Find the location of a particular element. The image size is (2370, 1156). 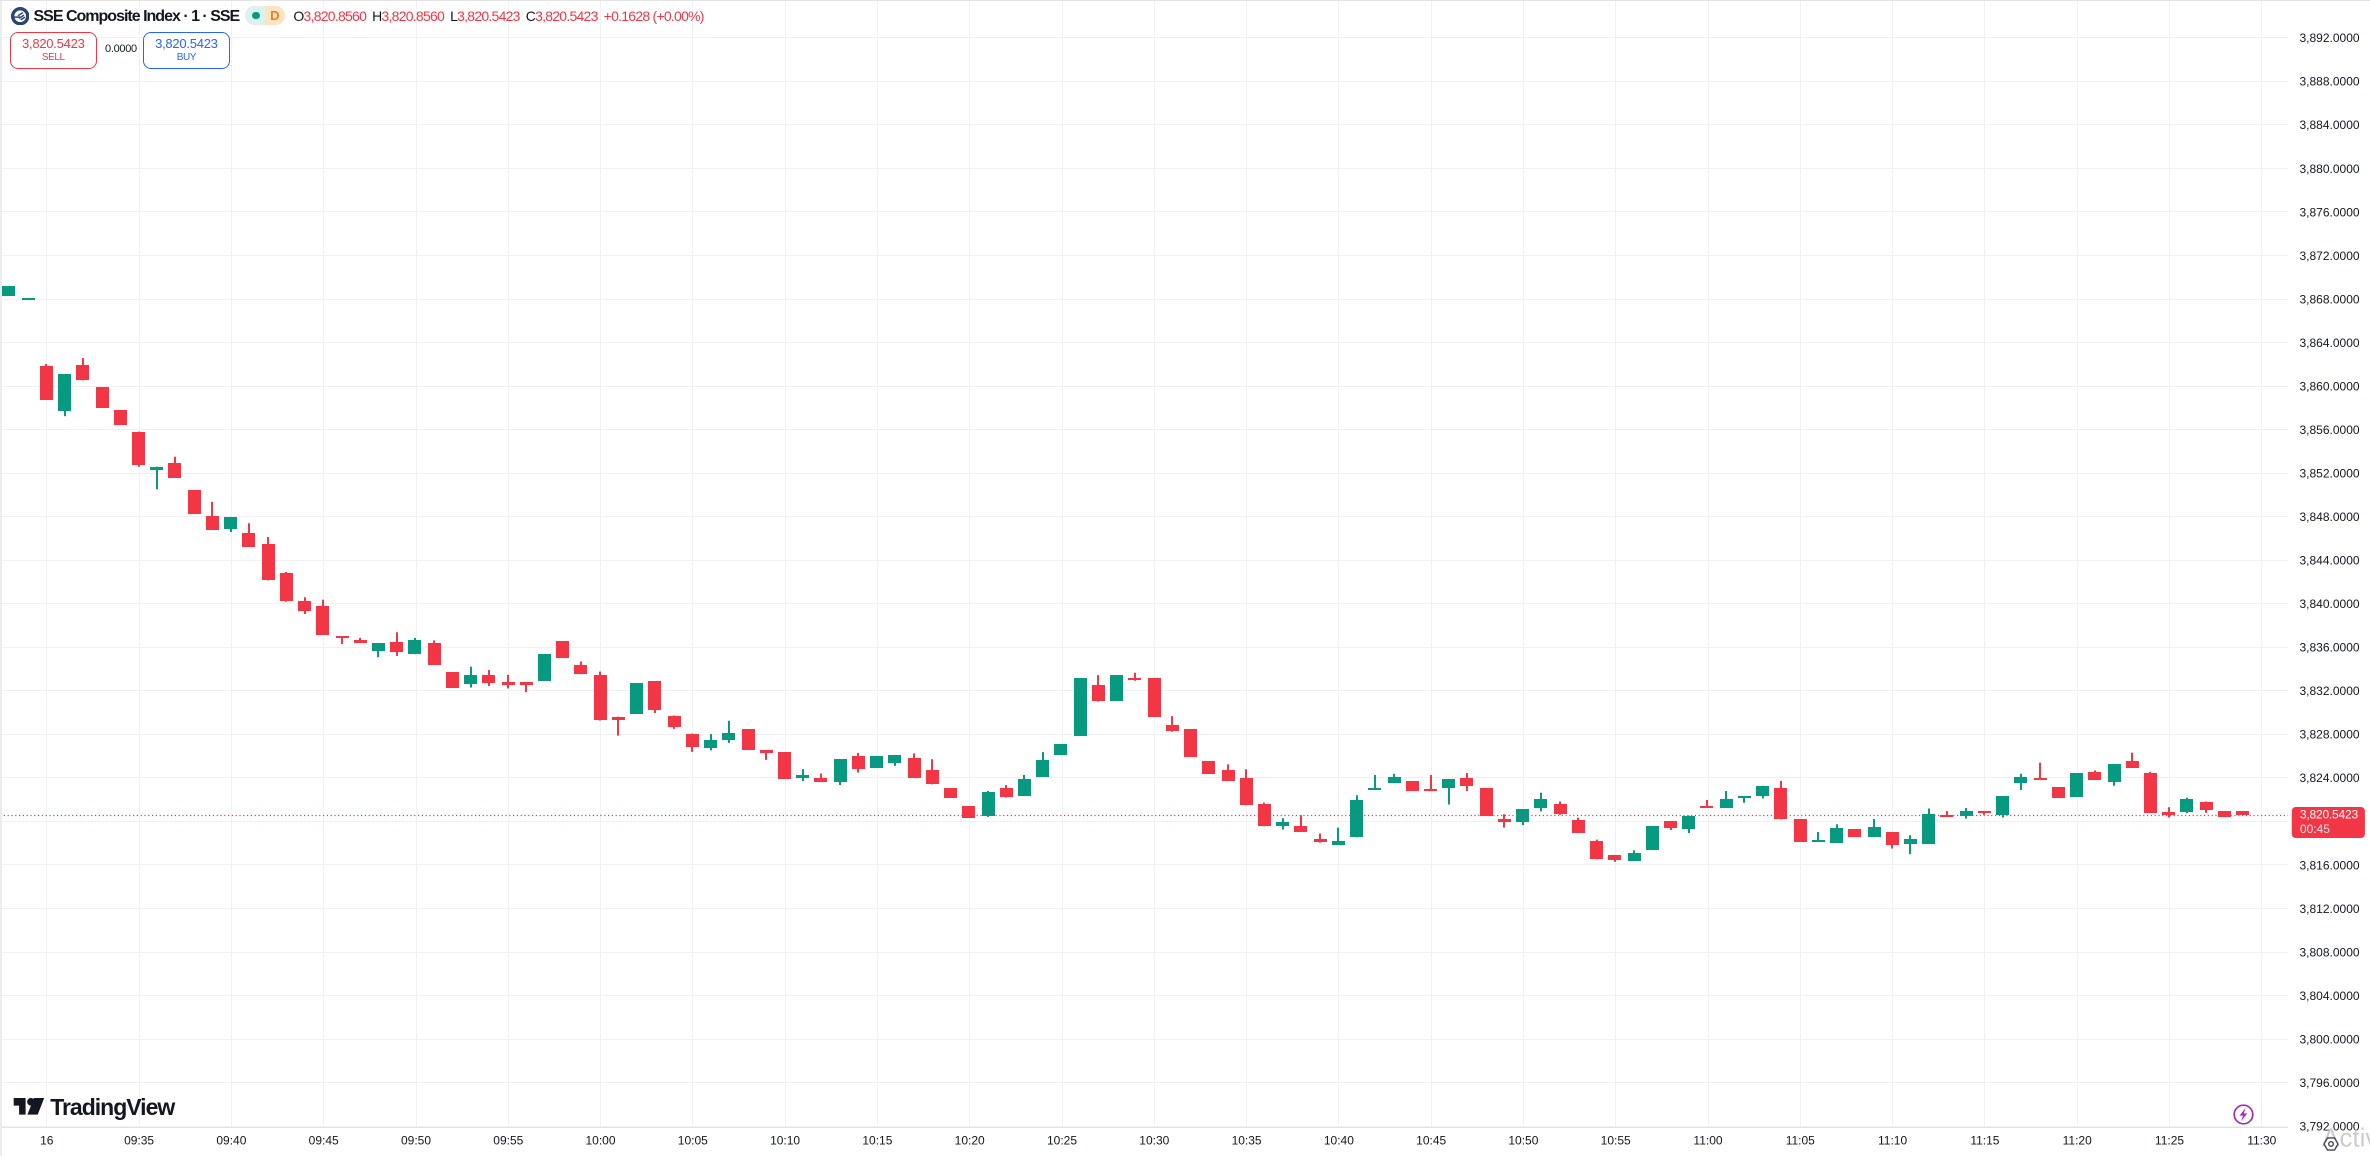

svg-text: 3,832.0000 is located at coordinates (2330, 691).